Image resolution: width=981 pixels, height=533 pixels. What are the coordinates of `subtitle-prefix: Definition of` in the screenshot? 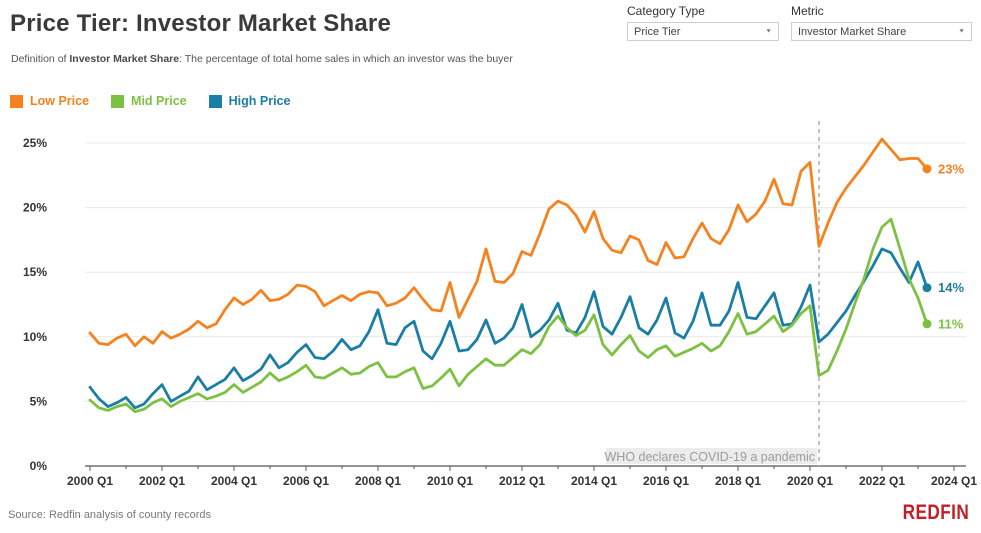 It's located at (40, 59).